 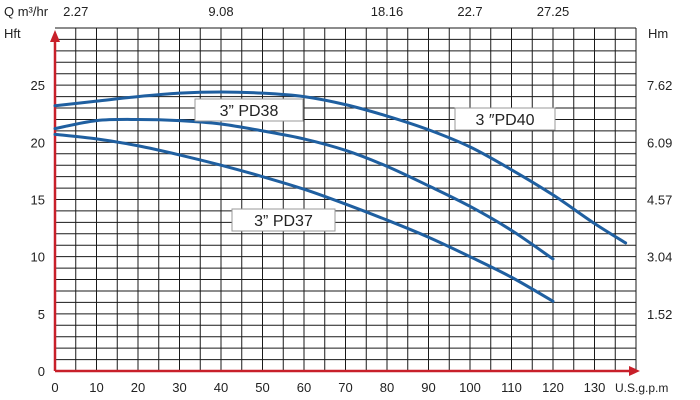 What do you see at coordinates (387, 11) in the screenshot?
I see `top-tick-label: 18.16` at bounding box center [387, 11].